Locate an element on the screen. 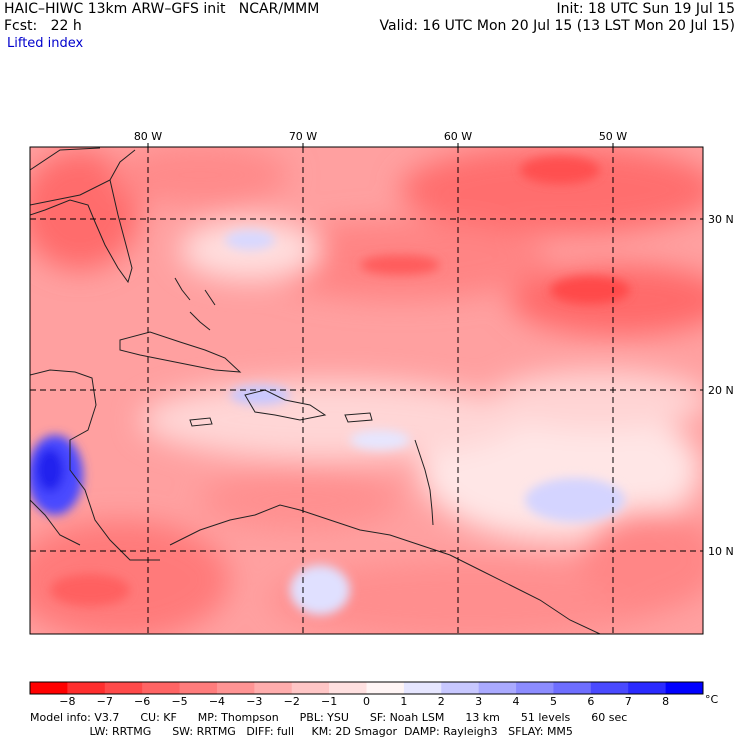 The height and width of the screenshot is (740, 740). lon-label-70w: 70 W is located at coordinates (303, 136).